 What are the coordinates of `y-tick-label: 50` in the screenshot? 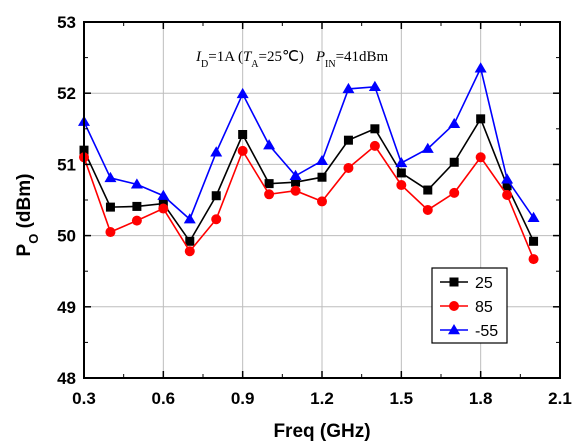 It's located at (66, 236).